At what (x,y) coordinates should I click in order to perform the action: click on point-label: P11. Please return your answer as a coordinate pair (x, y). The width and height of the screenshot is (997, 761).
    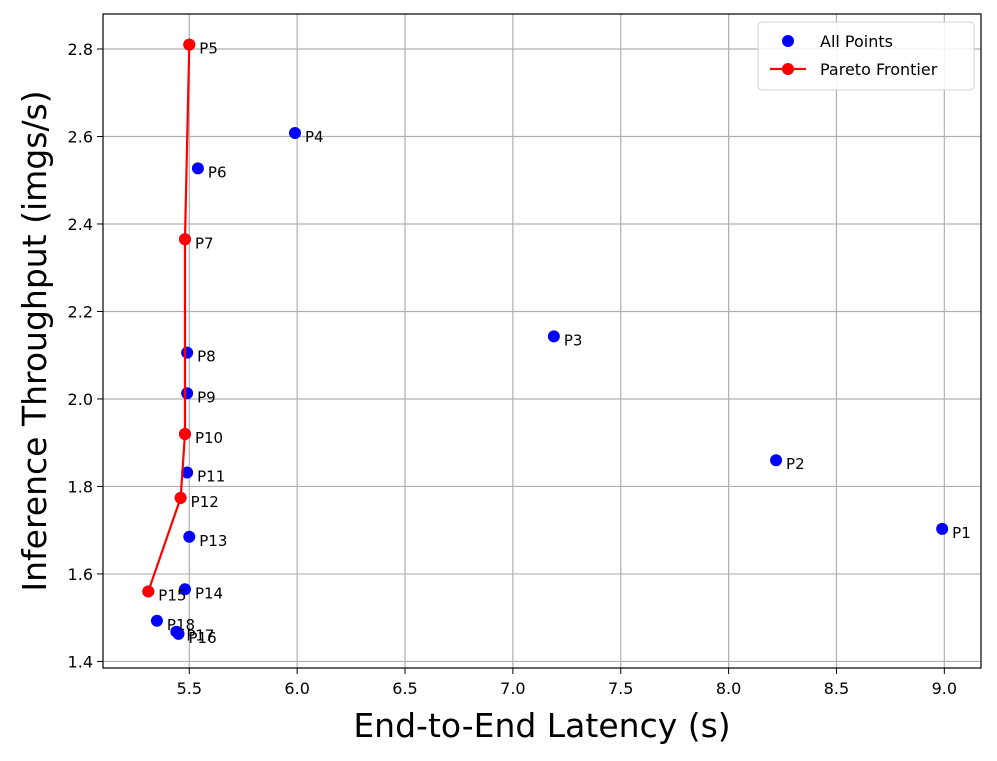
    Looking at the image, I should click on (211, 476).